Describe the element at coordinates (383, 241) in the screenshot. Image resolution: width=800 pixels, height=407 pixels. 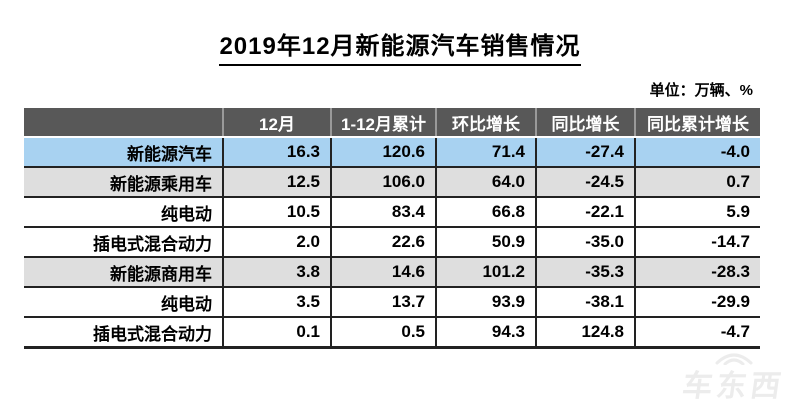
I see `value-cell: 22.6` at that location.